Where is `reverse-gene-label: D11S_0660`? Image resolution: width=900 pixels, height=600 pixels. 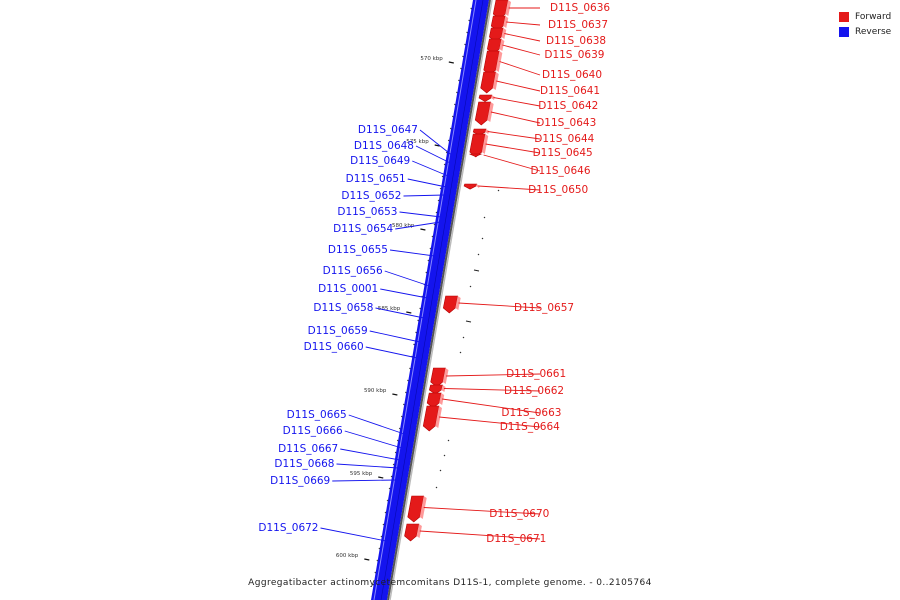 reverse-gene-label: D11S_0660 is located at coordinates (334, 347).